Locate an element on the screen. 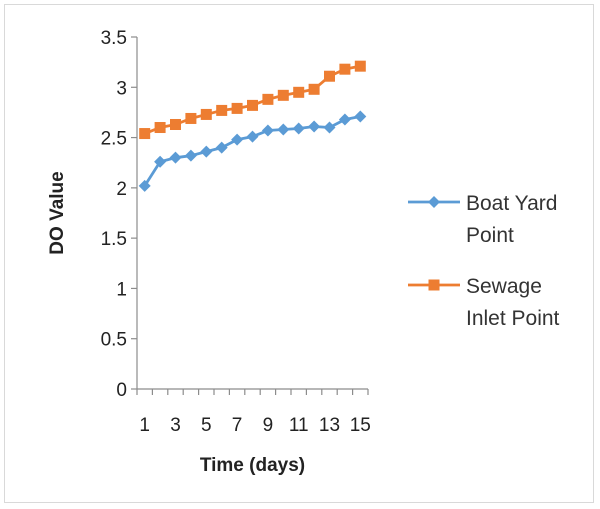 This screenshot has width=600, height=509. y-tick-label: 3 is located at coordinates (121, 88).